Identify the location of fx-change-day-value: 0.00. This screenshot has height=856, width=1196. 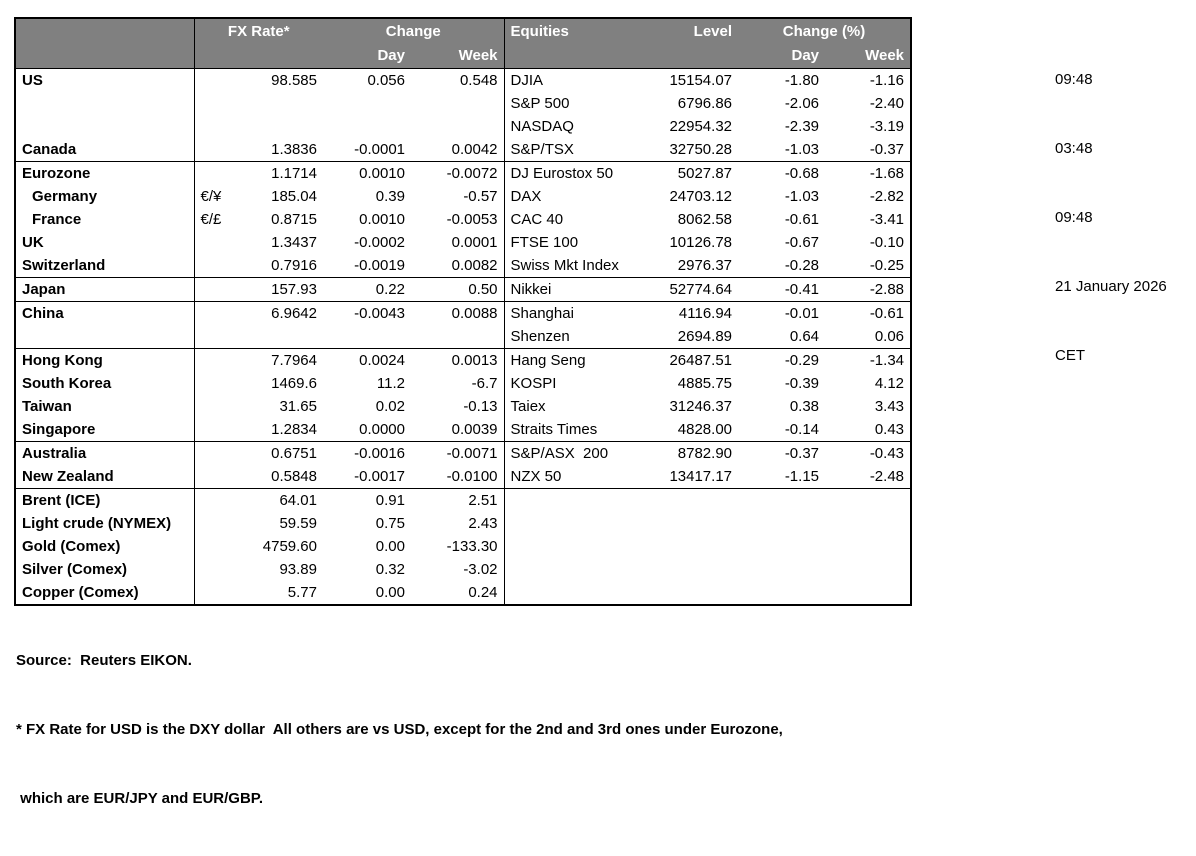
(390, 546).